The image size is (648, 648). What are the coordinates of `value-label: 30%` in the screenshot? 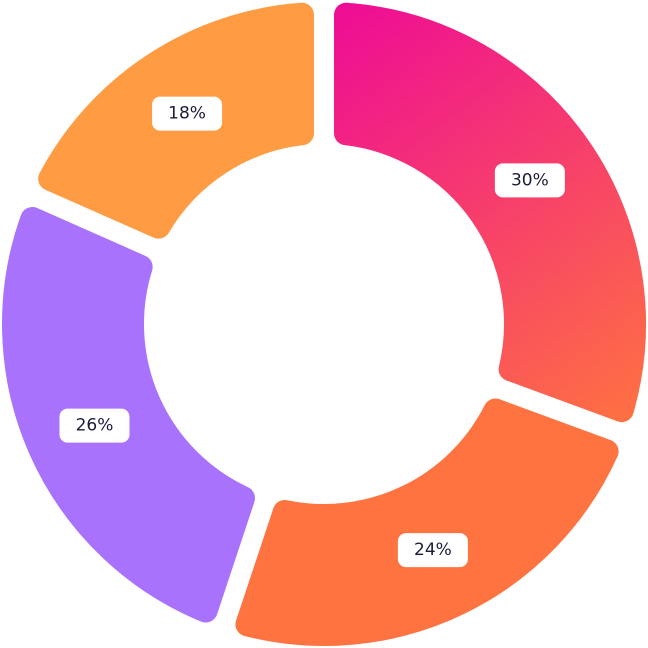 It's located at (530, 180).